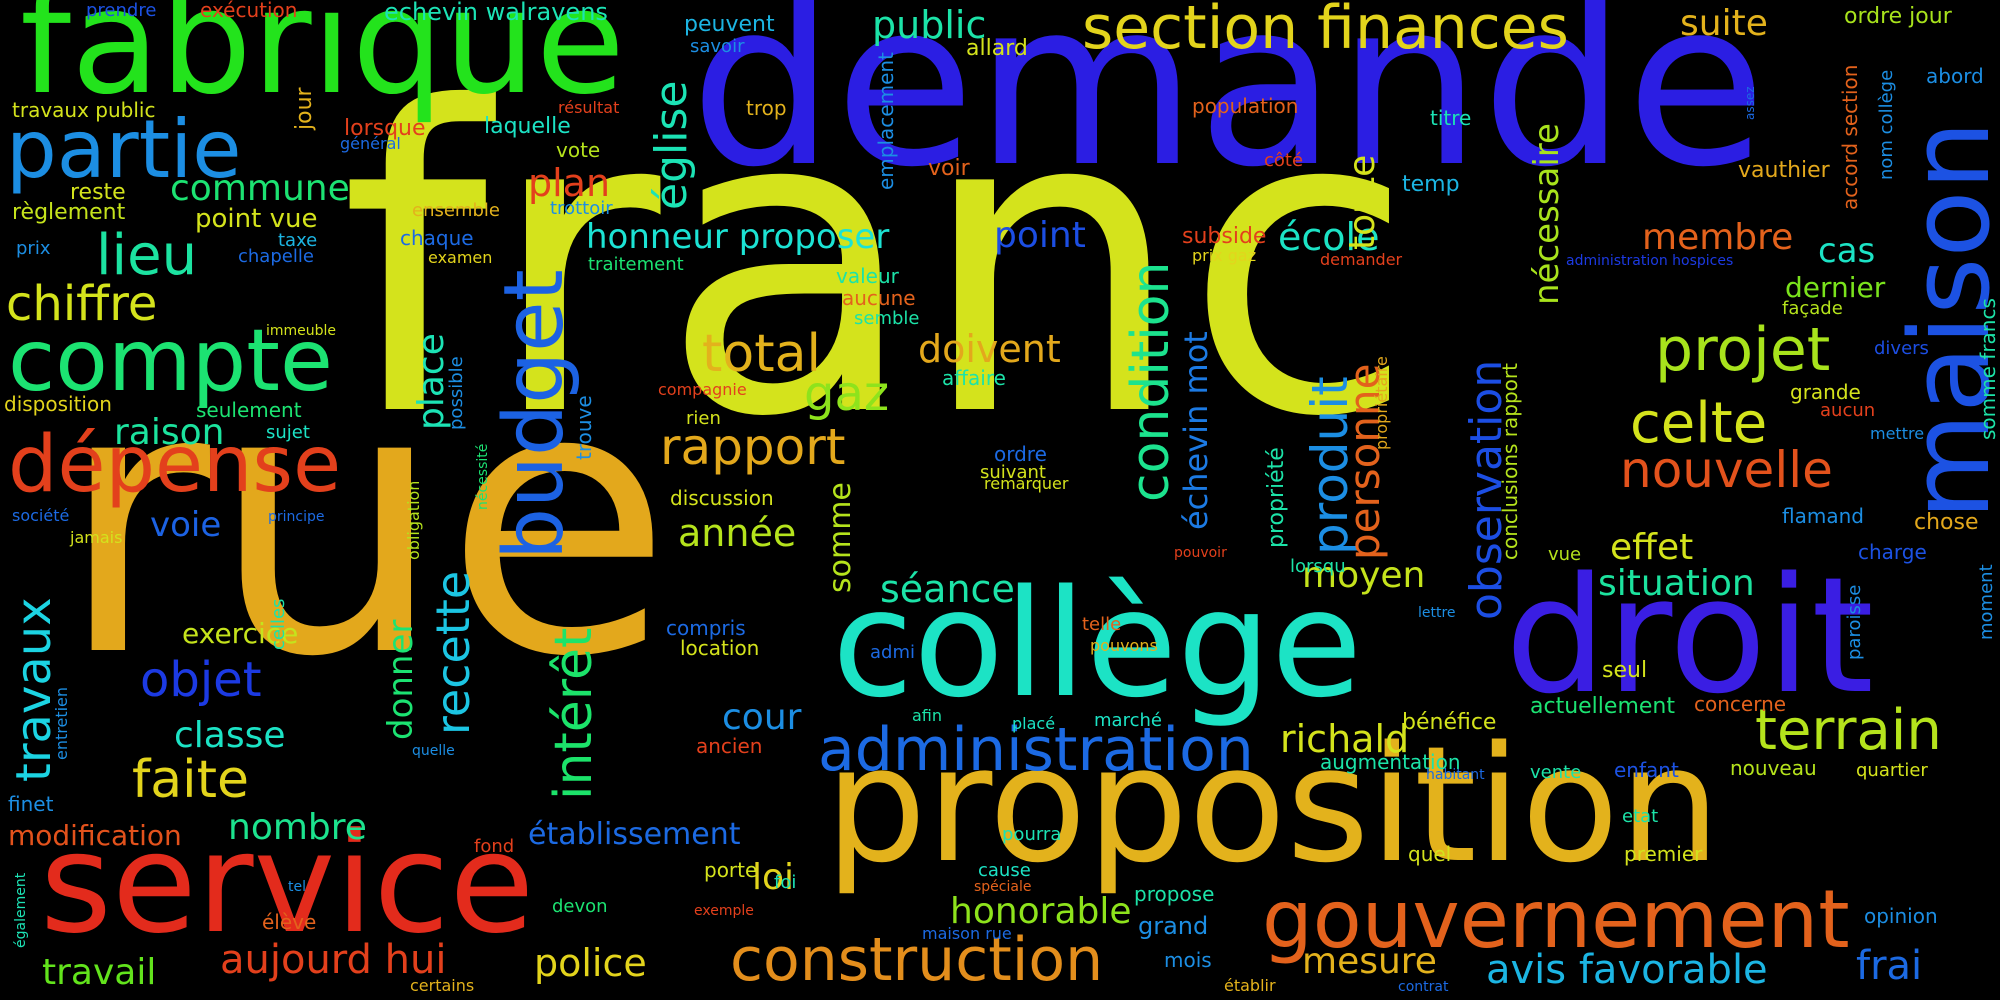 This screenshot has height=1000, width=2000. I want to click on cloud-word: lieu, so click(147, 255).